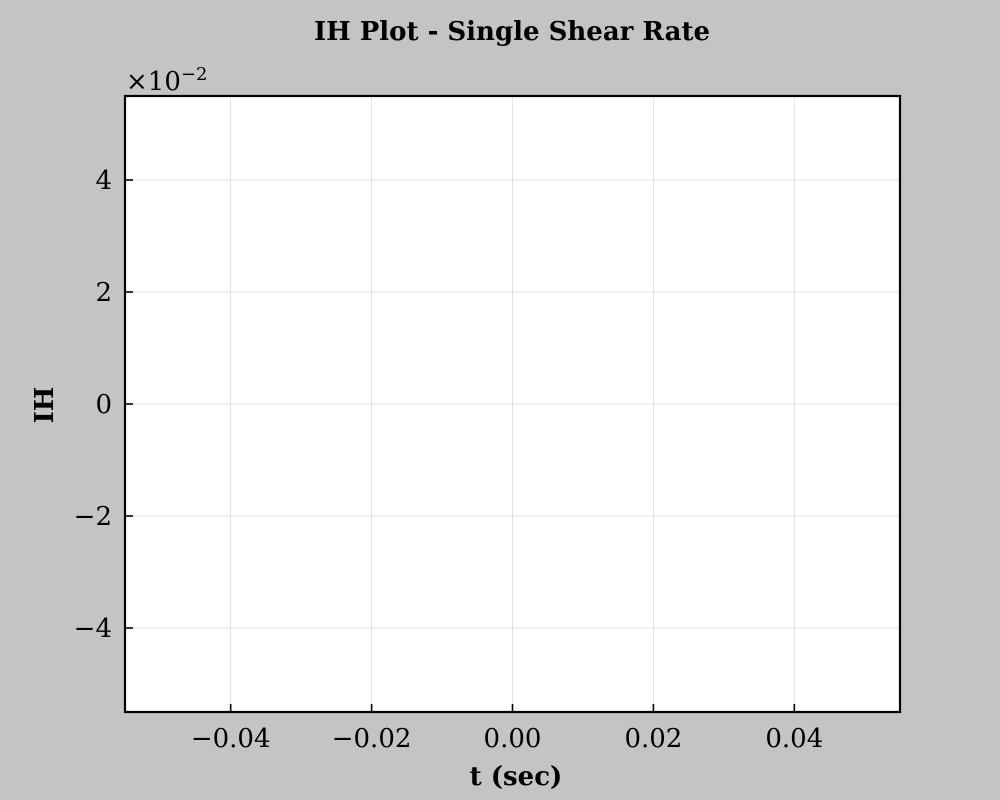 Image resolution: width=1000 pixels, height=800 pixels. Describe the element at coordinates (231, 739) in the screenshot. I see `x-tick-label: −0.04` at that location.